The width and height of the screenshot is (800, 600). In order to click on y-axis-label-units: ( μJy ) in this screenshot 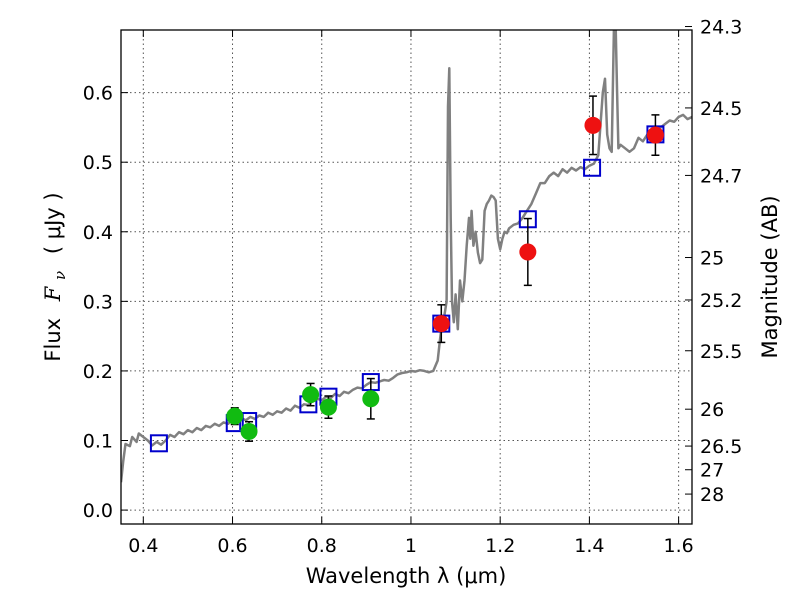, I will do `click(53, 223)`.